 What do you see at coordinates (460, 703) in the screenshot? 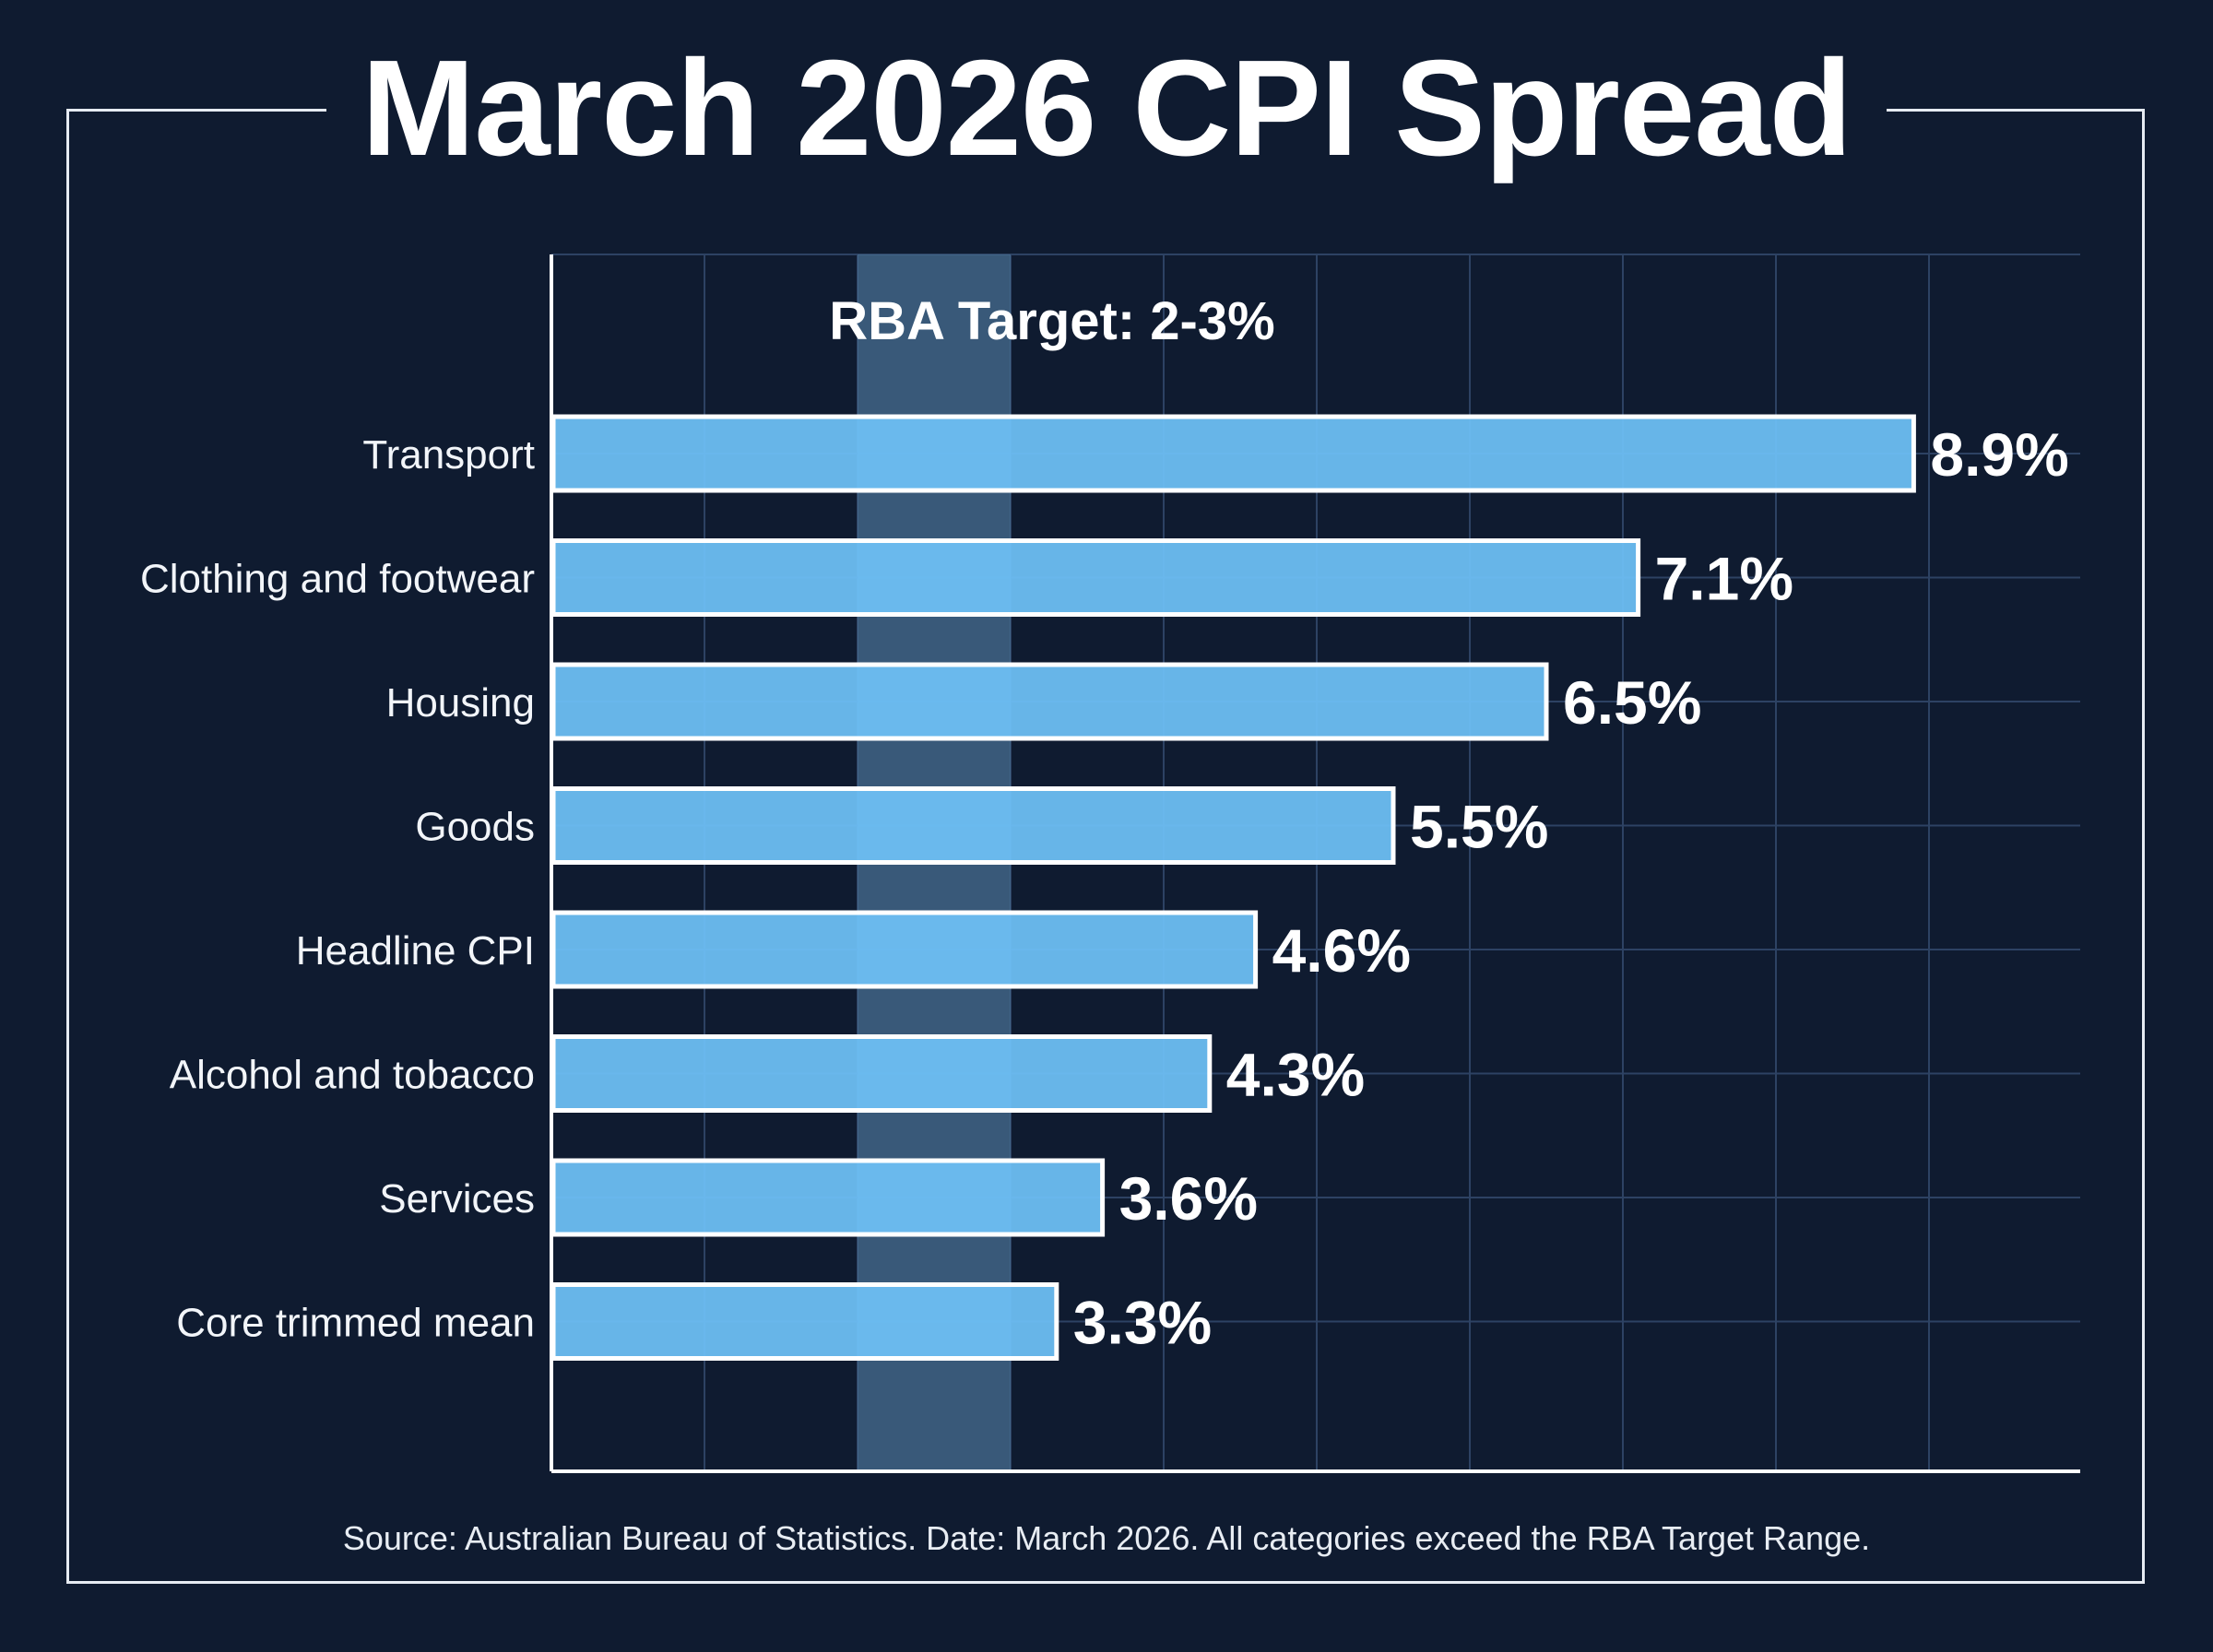
I see `category-label: Housing` at bounding box center [460, 703].